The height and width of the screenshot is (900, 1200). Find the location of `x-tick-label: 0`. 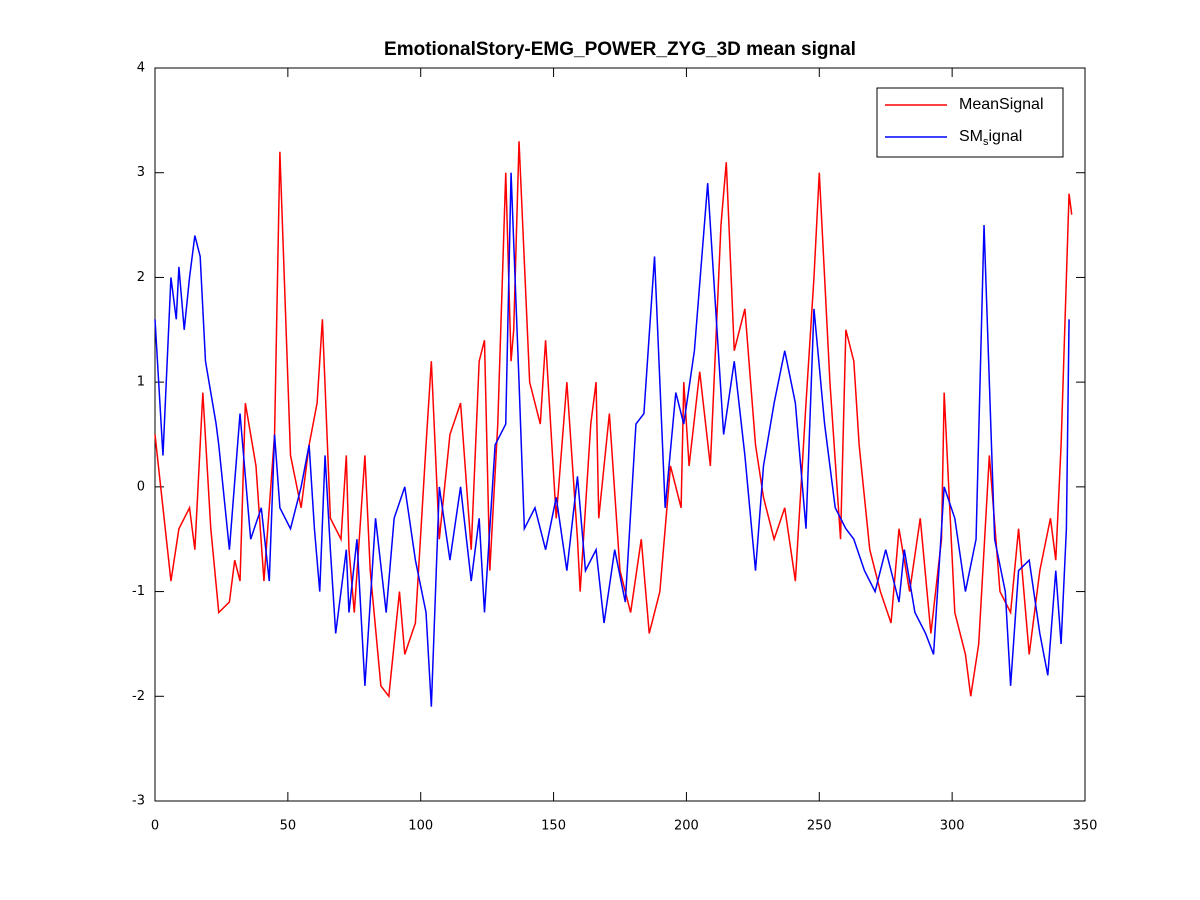

x-tick-label: 0 is located at coordinates (155, 826).